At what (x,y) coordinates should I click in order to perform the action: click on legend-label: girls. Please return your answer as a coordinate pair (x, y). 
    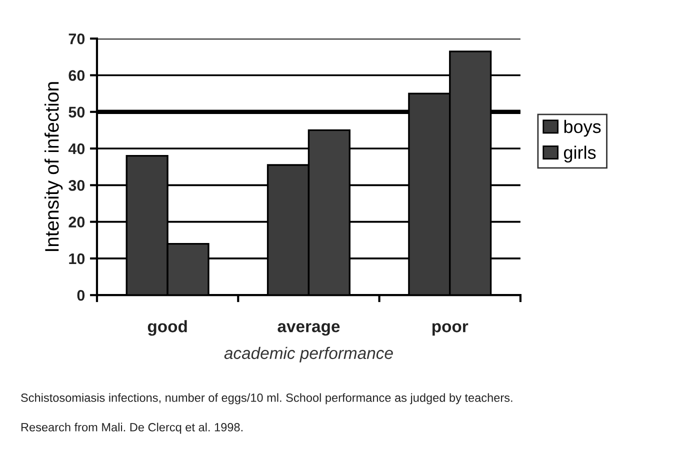
    Looking at the image, I should click on (580, 154).